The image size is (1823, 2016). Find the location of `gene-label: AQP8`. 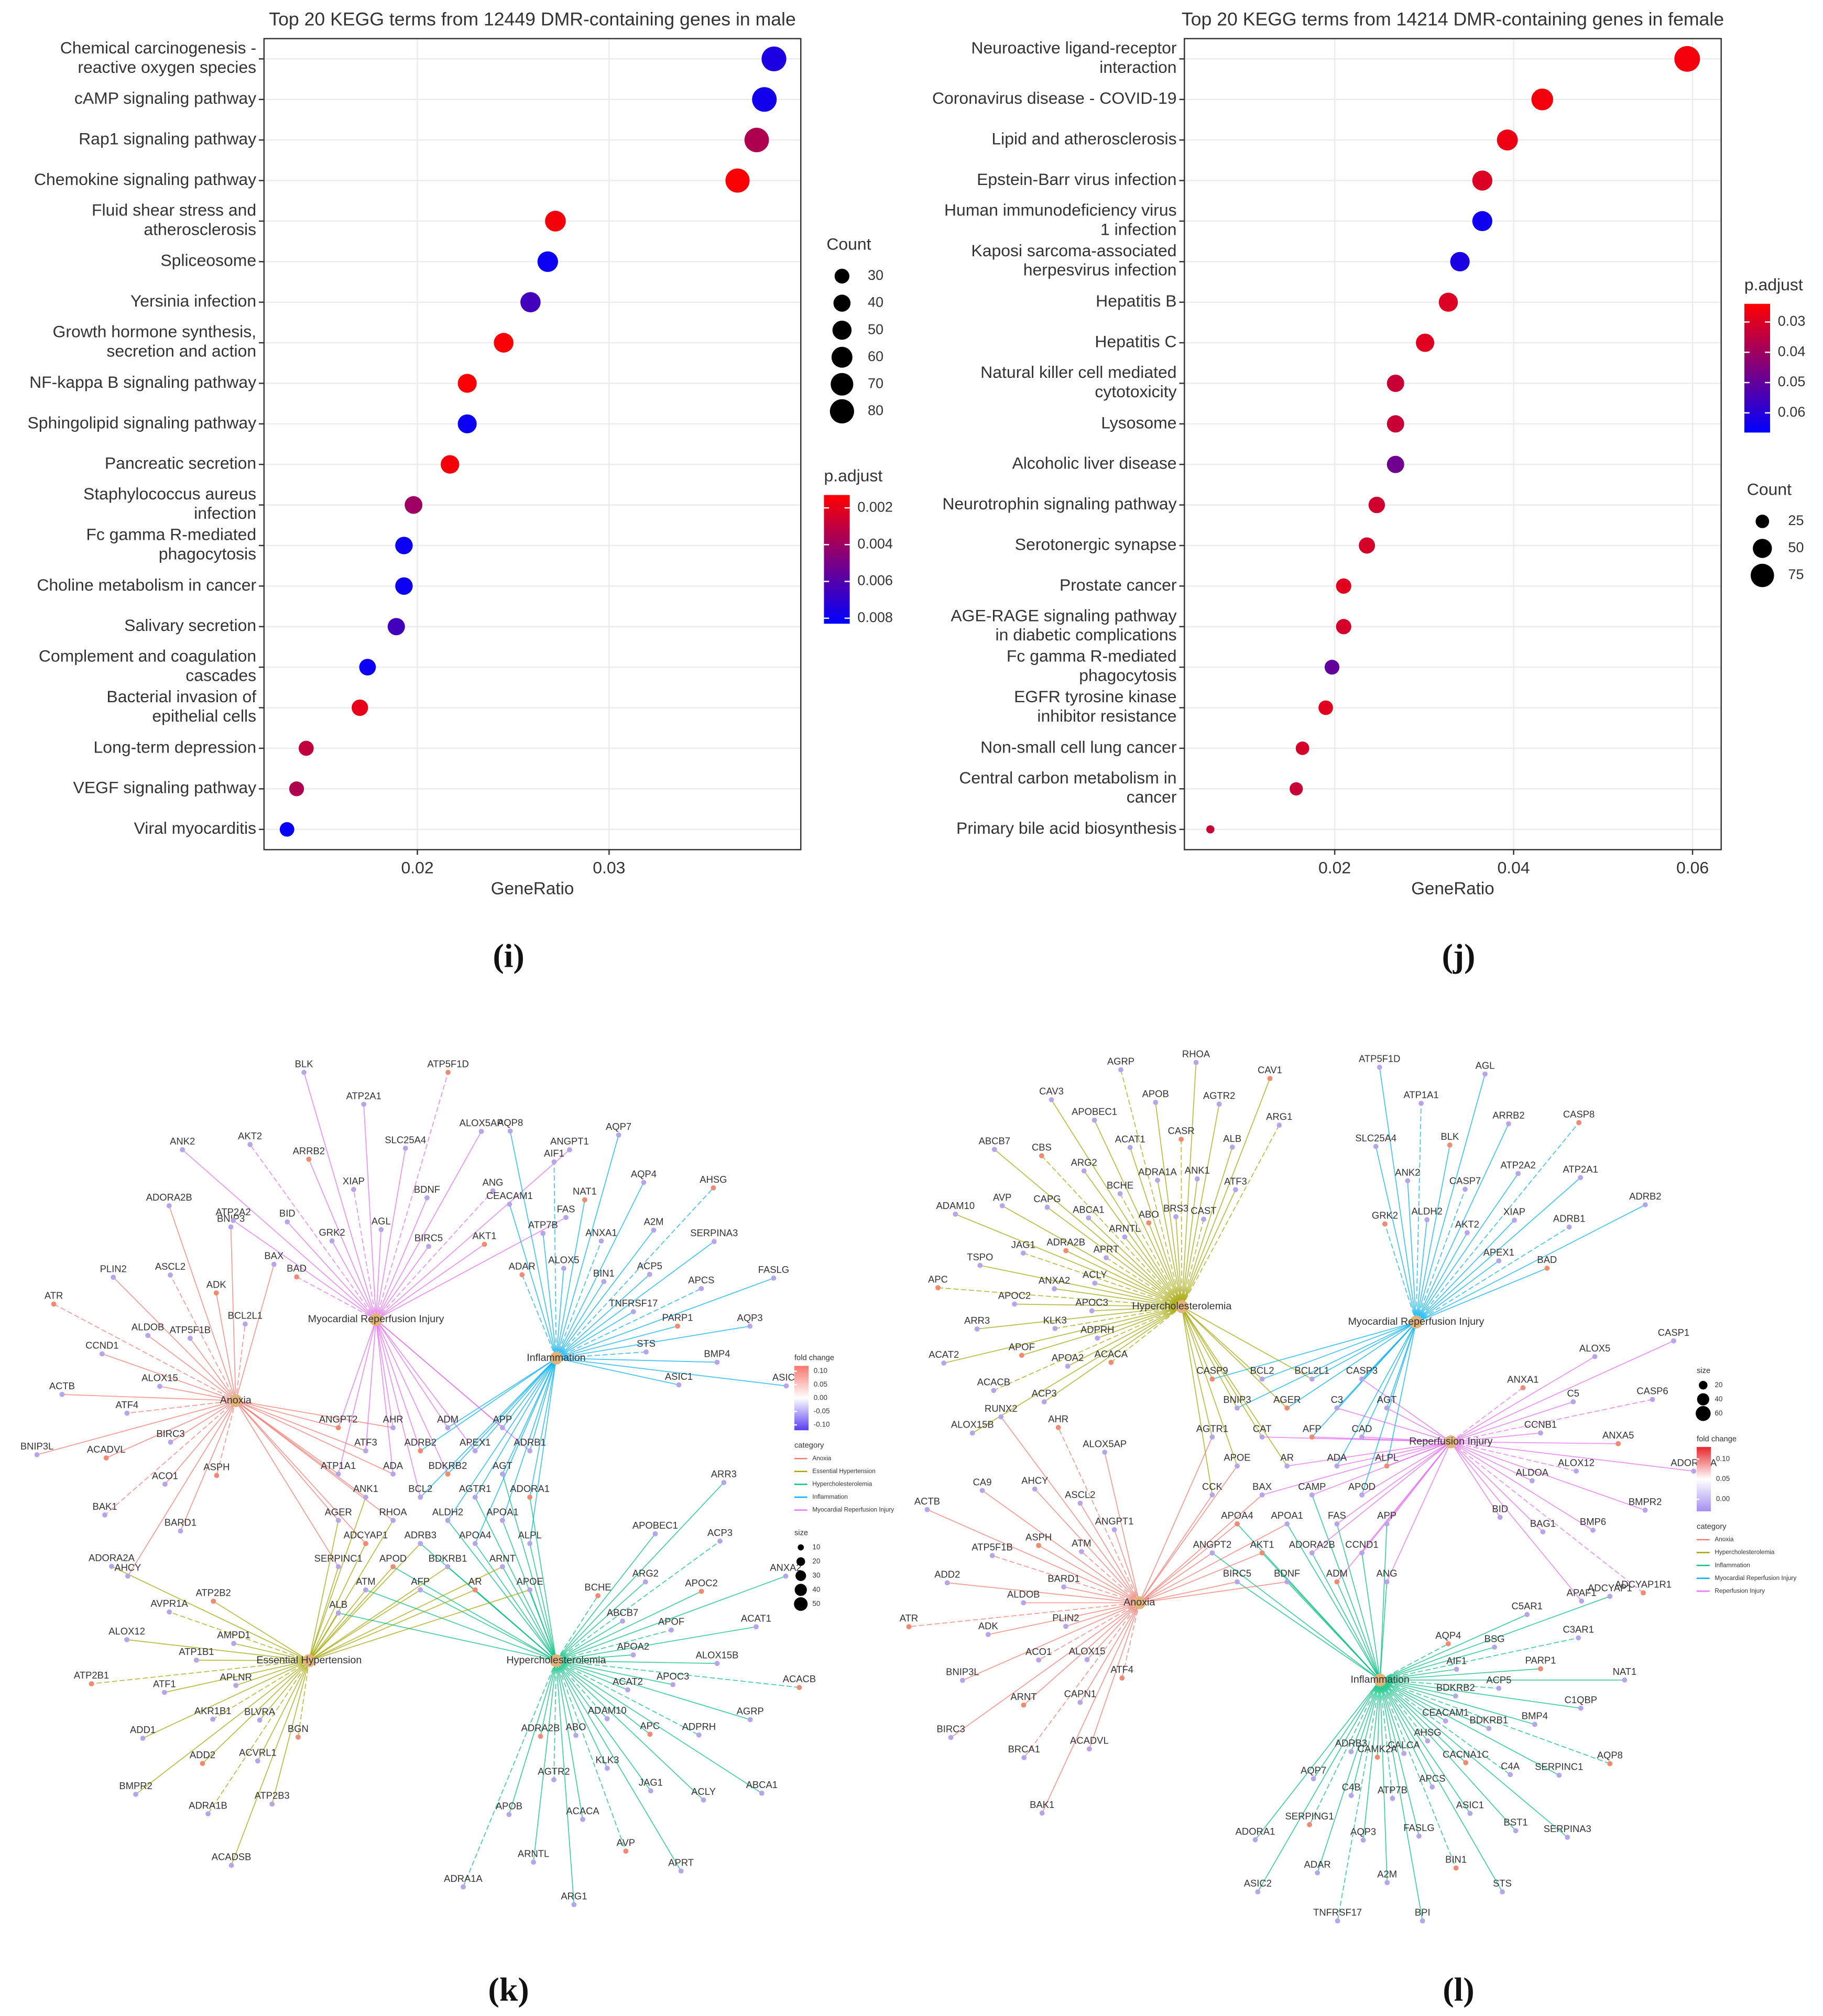

gene-label: AQP8 is located at coordinates (510, 1122).